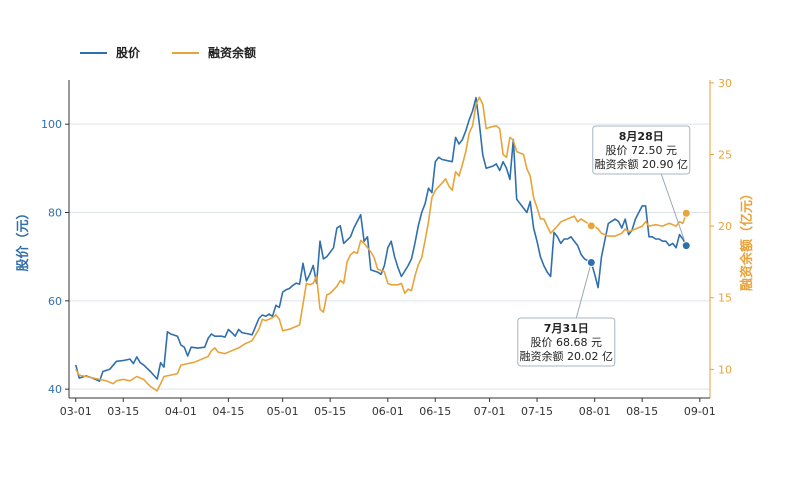  What do you see at coordinates (228, 411) in the screenshot?
I see `x-tick-label: 04-15` at bounding box center [228, 411].